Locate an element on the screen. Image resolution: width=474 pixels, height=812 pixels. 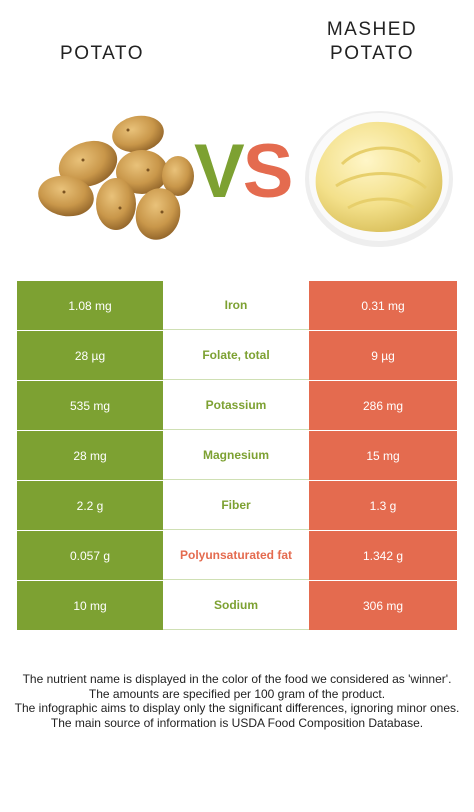
left-value: 10 mg is located at coordinates (90, 605).